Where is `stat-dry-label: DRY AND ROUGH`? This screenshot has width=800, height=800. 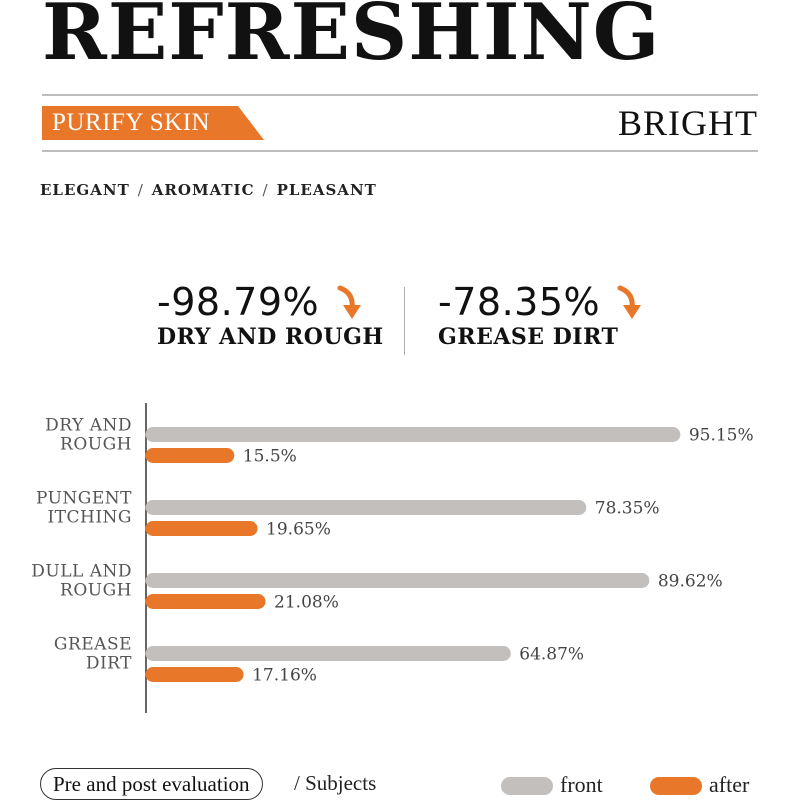
stat-dry-label: DRY AND ROUGH is located at coordinates (270, 337).